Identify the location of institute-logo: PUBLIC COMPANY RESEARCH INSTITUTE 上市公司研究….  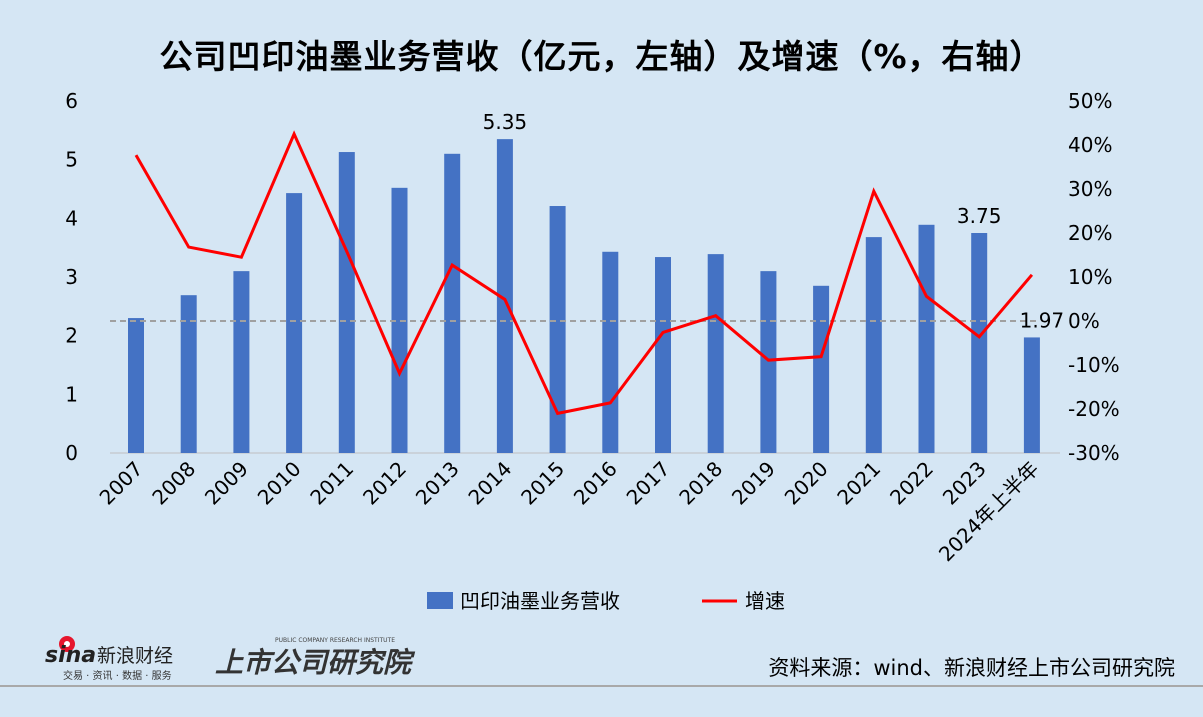
(314, 659).